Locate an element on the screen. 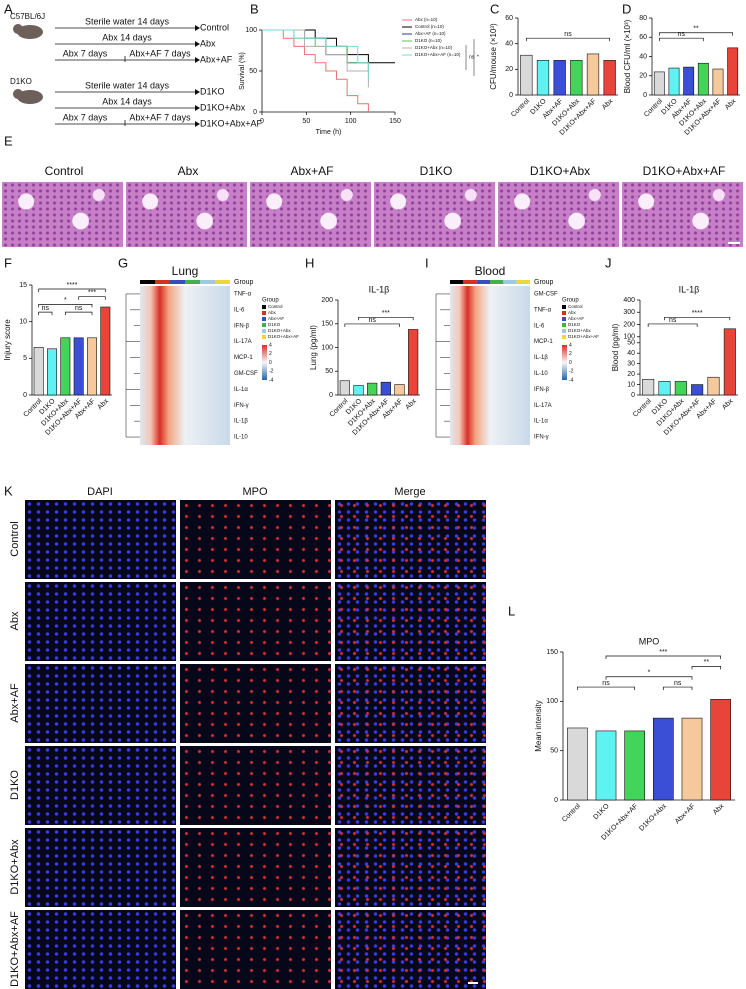 The image size is (746, 989). scale-tick-label: -2 is located at coordinates (571, 372).